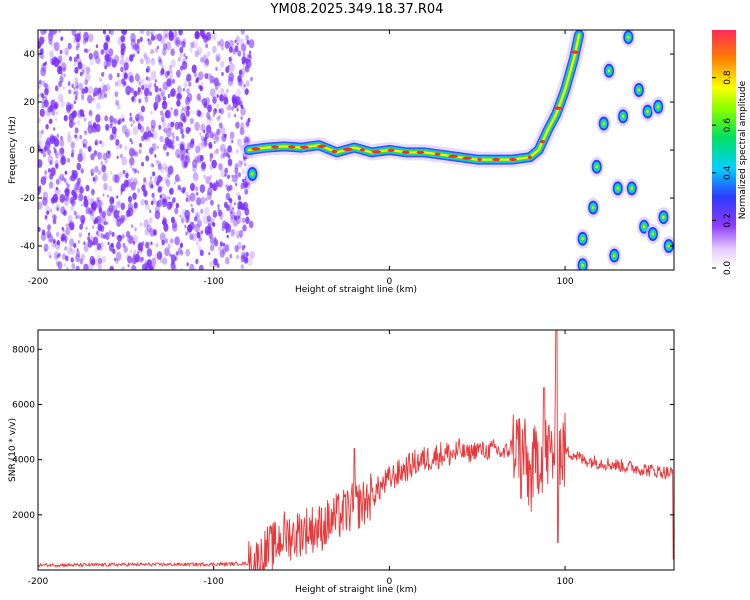 This screenshot has height=600, width=750. Describe the element at coordinates (724, 149) in the screenshot. I see `colorbar-gradient` at that location.